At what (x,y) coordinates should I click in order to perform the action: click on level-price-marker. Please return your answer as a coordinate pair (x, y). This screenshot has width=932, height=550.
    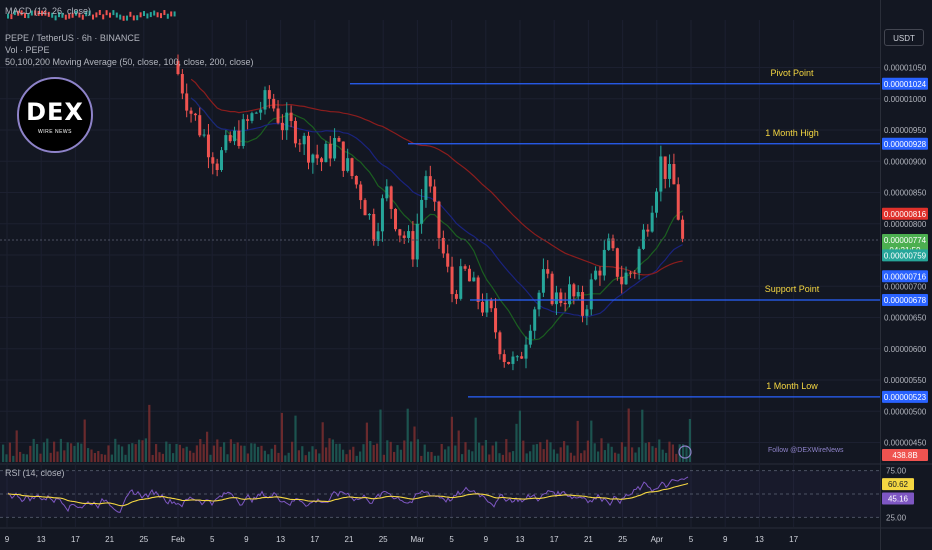
    Looking at the image, I should click on (905, 83).